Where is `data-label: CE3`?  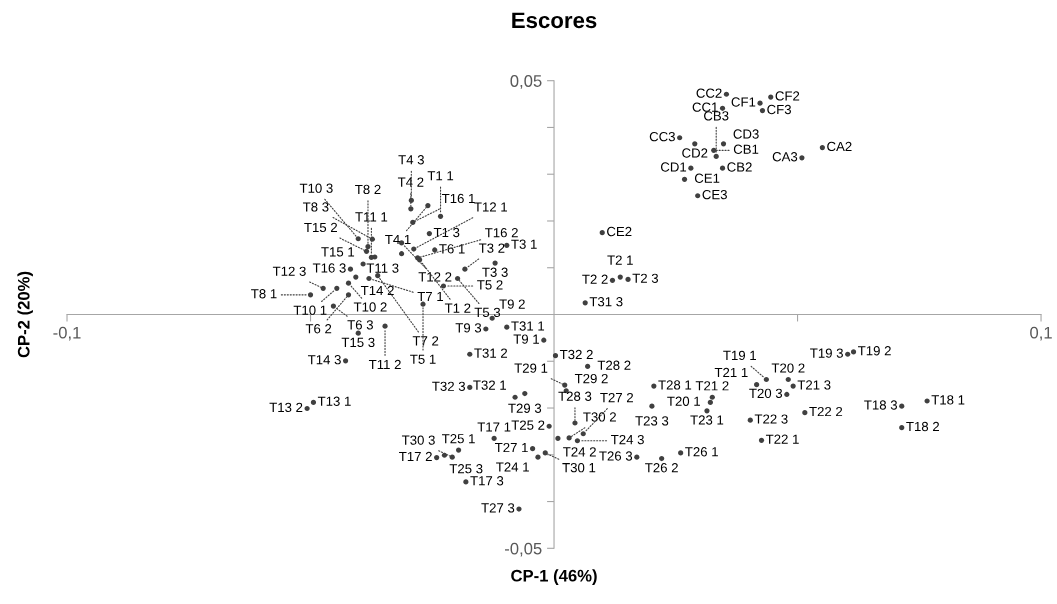
data-label: CE3 is located at coordinates (714, 194).